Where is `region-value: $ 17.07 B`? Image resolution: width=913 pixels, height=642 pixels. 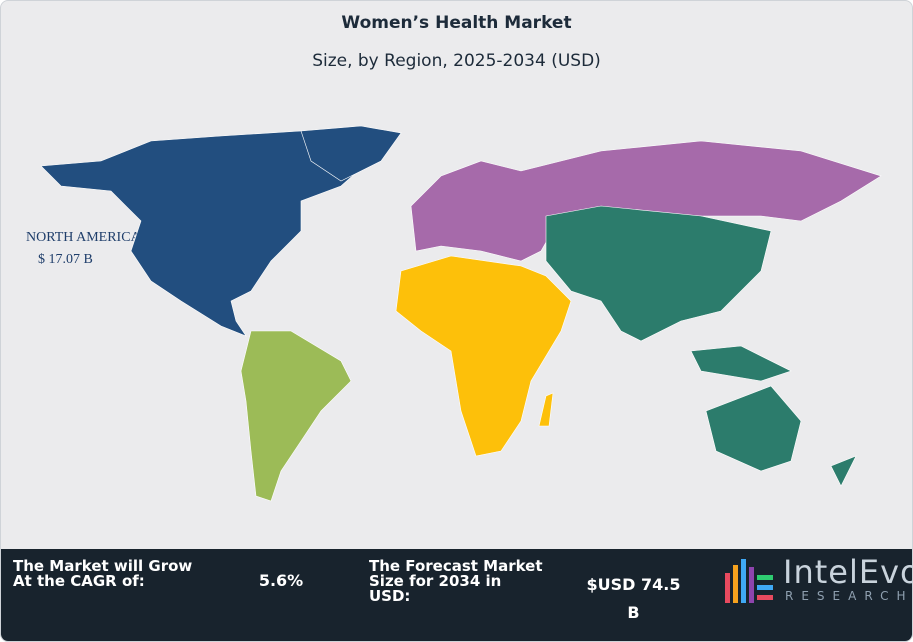 region-value: $ 17.07 B is located at coordinates (65, 259).